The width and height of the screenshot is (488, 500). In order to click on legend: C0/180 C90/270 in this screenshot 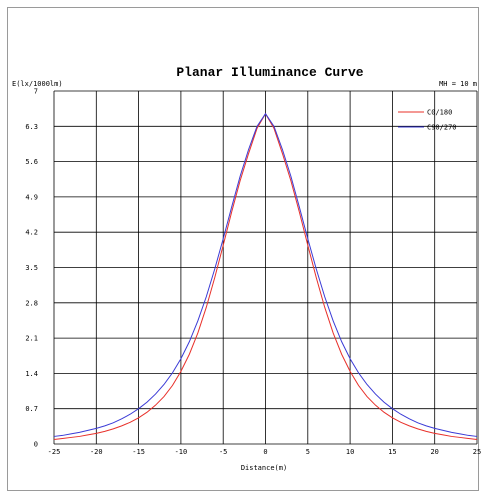, I will do `click(427, 120)`.